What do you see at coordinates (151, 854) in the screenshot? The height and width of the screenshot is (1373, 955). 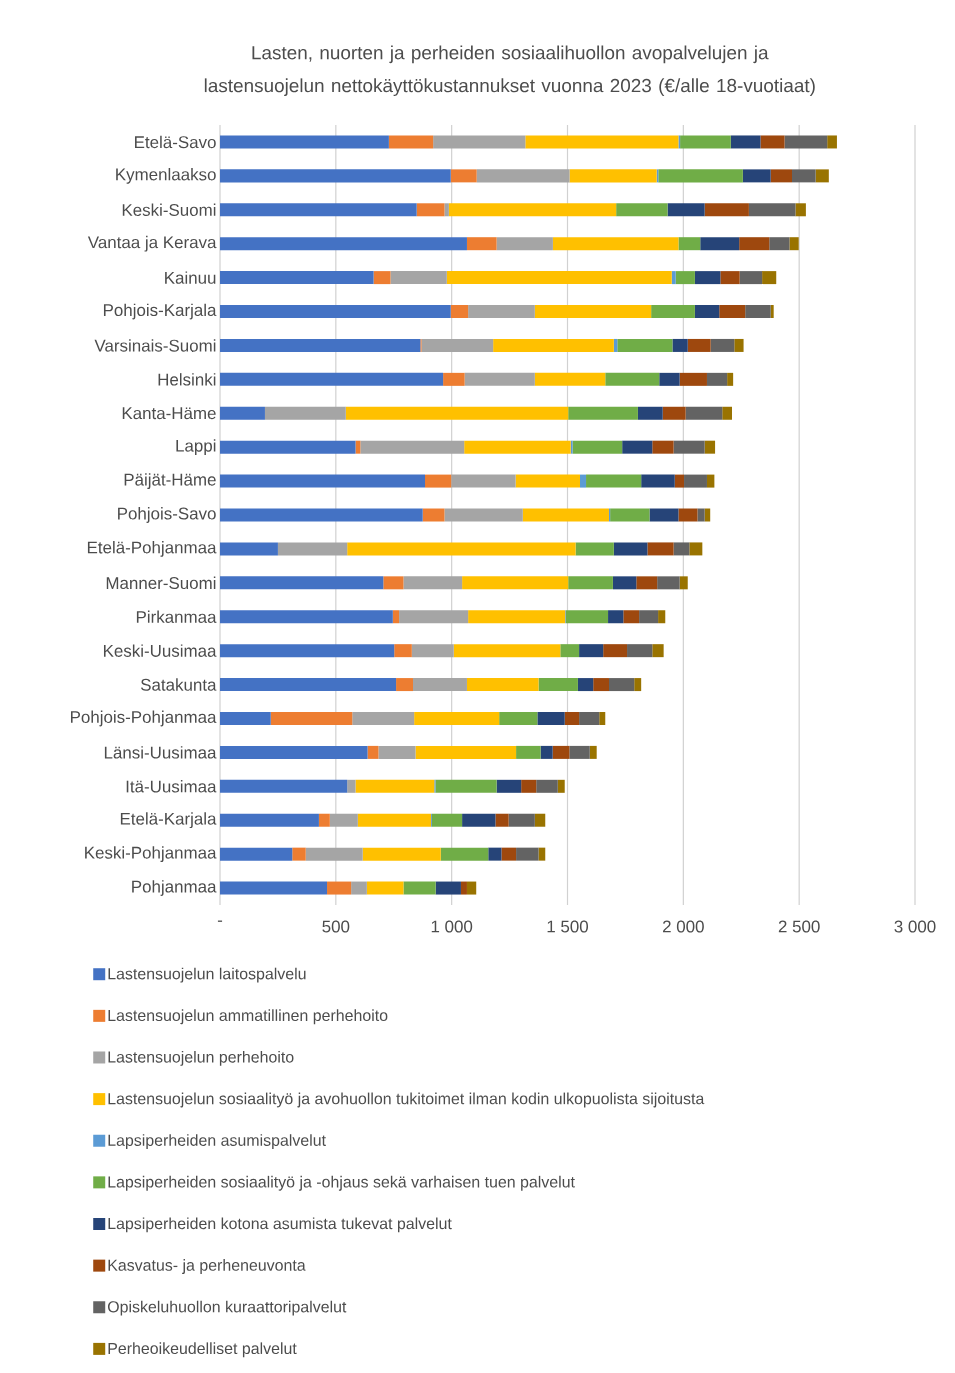 I see `y-tick-label: Keski-Pohjanmaa` at bounding box center [151, 854].